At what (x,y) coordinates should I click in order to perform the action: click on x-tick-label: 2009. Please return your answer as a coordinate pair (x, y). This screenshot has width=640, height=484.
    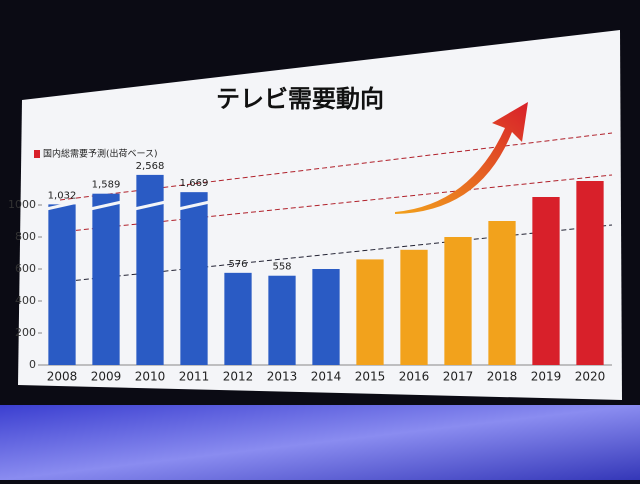
    Looking at the image, I should click on (106, 377).